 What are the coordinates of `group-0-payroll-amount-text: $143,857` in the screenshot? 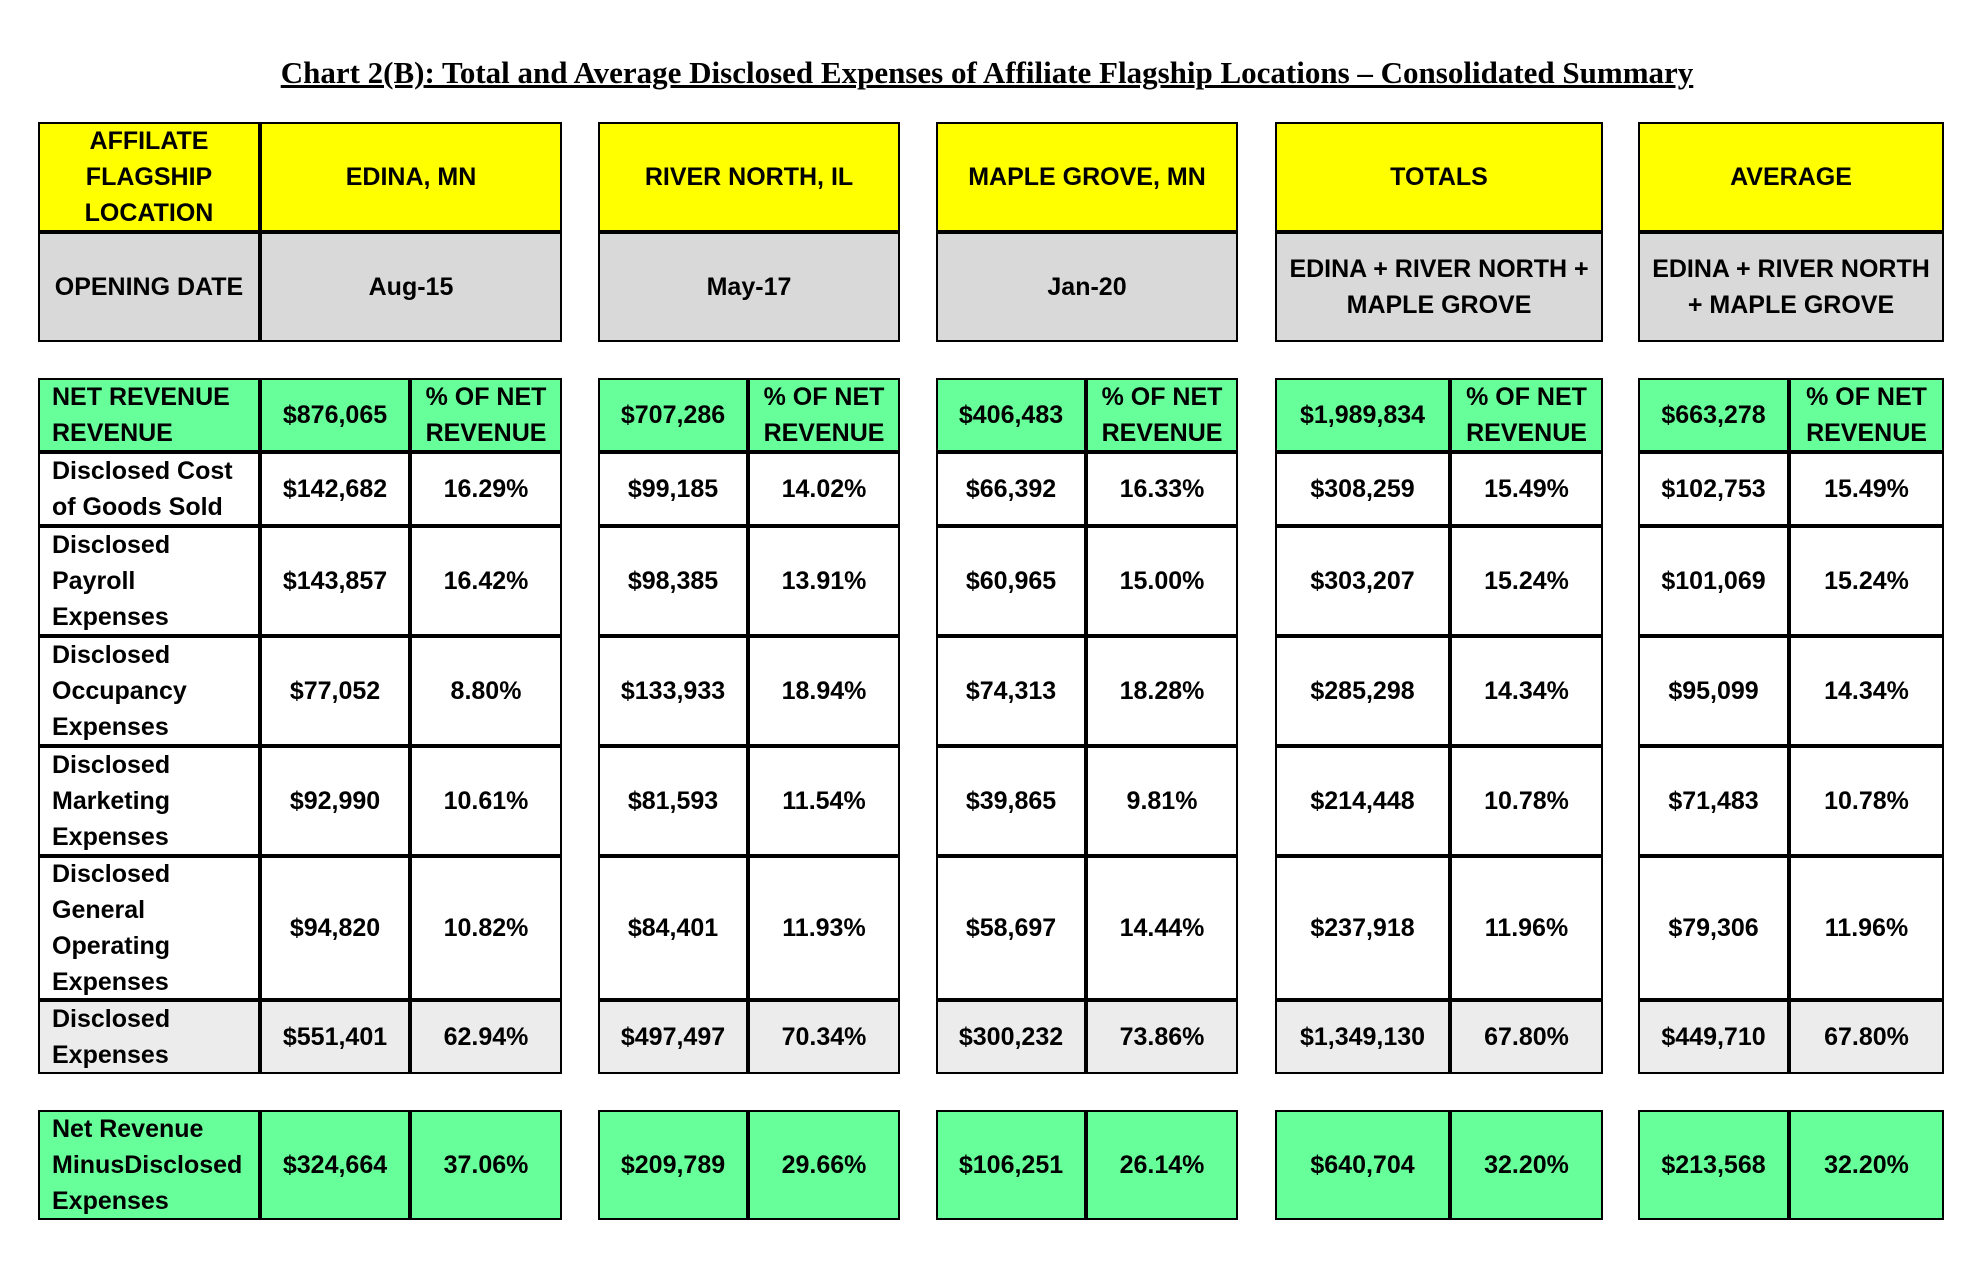 It's located at (335, 581).